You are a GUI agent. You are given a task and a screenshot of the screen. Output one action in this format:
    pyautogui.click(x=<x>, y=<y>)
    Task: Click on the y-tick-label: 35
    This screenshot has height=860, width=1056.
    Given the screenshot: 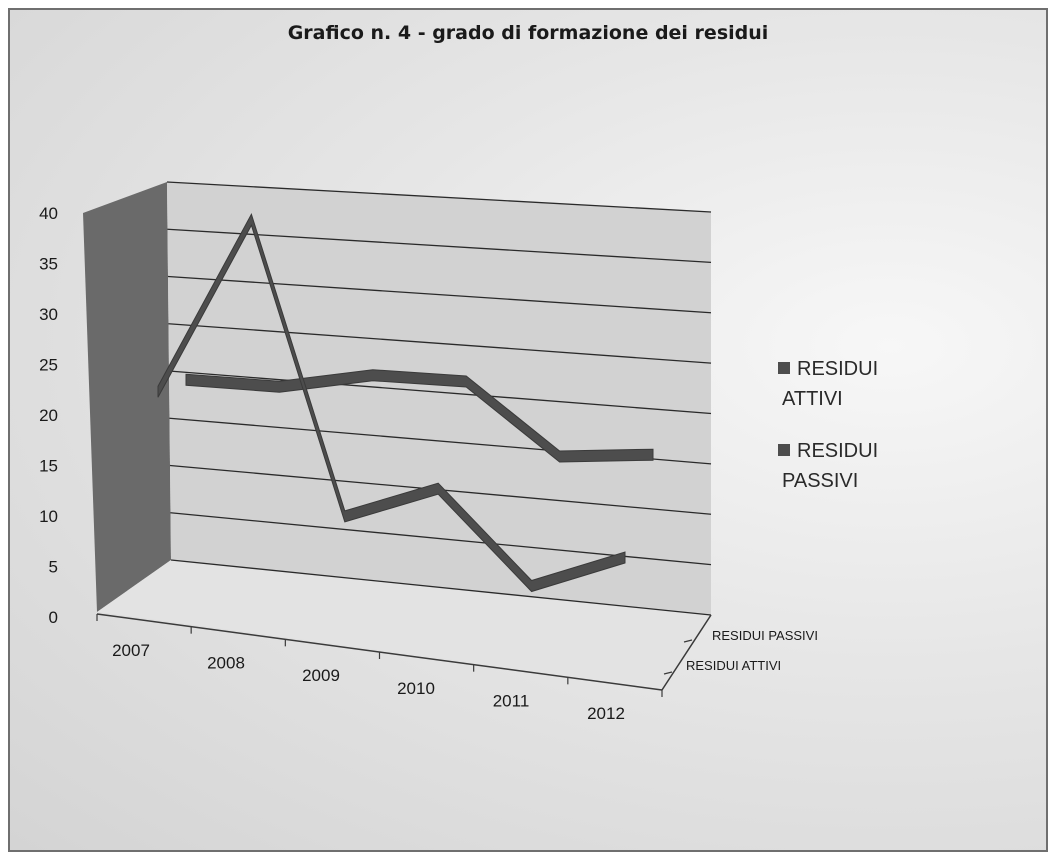 What is the action you would take?
    pyautogui.click(x=48, y=264)
    